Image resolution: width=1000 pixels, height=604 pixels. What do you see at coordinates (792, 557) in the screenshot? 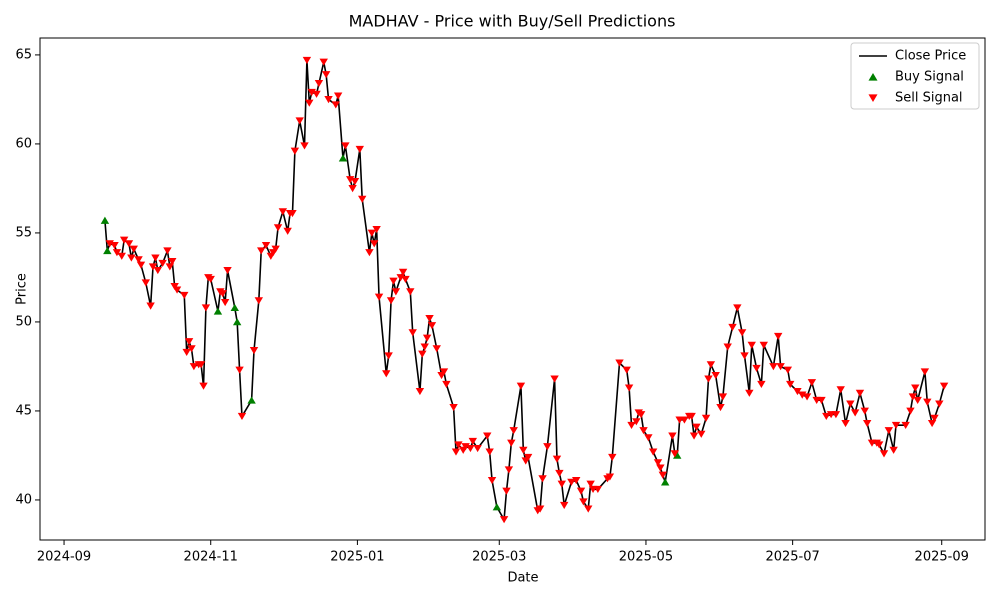
I see `x-tick-label: 2025-07` at bounding box center [792, 557].